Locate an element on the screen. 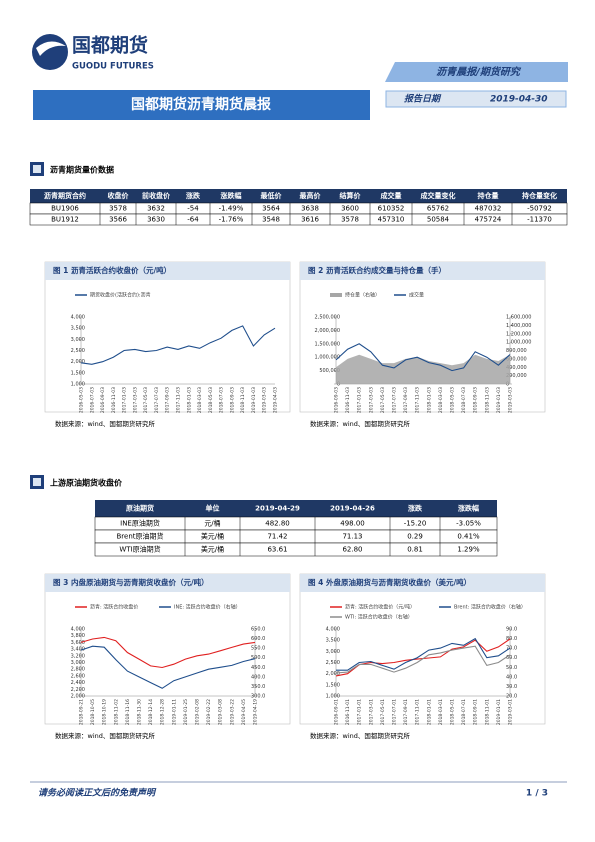 The image size is (595, 842). chart-title: 图 4 外盘原油期货与沥青期货收盘价（美元/吨） is located at coordinates (389, 582).